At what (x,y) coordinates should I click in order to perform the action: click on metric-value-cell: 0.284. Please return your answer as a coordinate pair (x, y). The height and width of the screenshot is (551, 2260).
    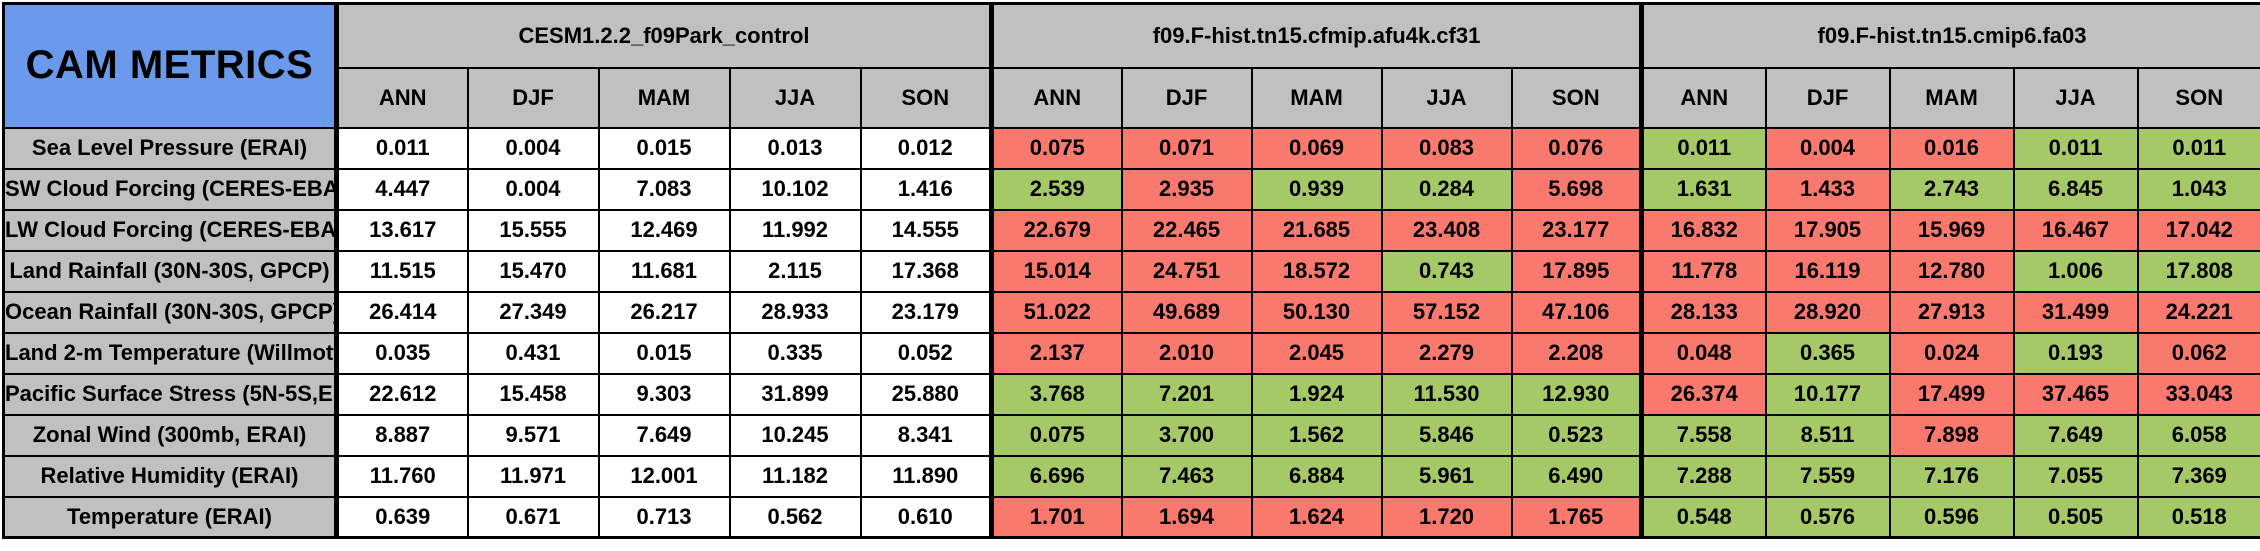
    Looking at the image, I should click on (1446, 189).